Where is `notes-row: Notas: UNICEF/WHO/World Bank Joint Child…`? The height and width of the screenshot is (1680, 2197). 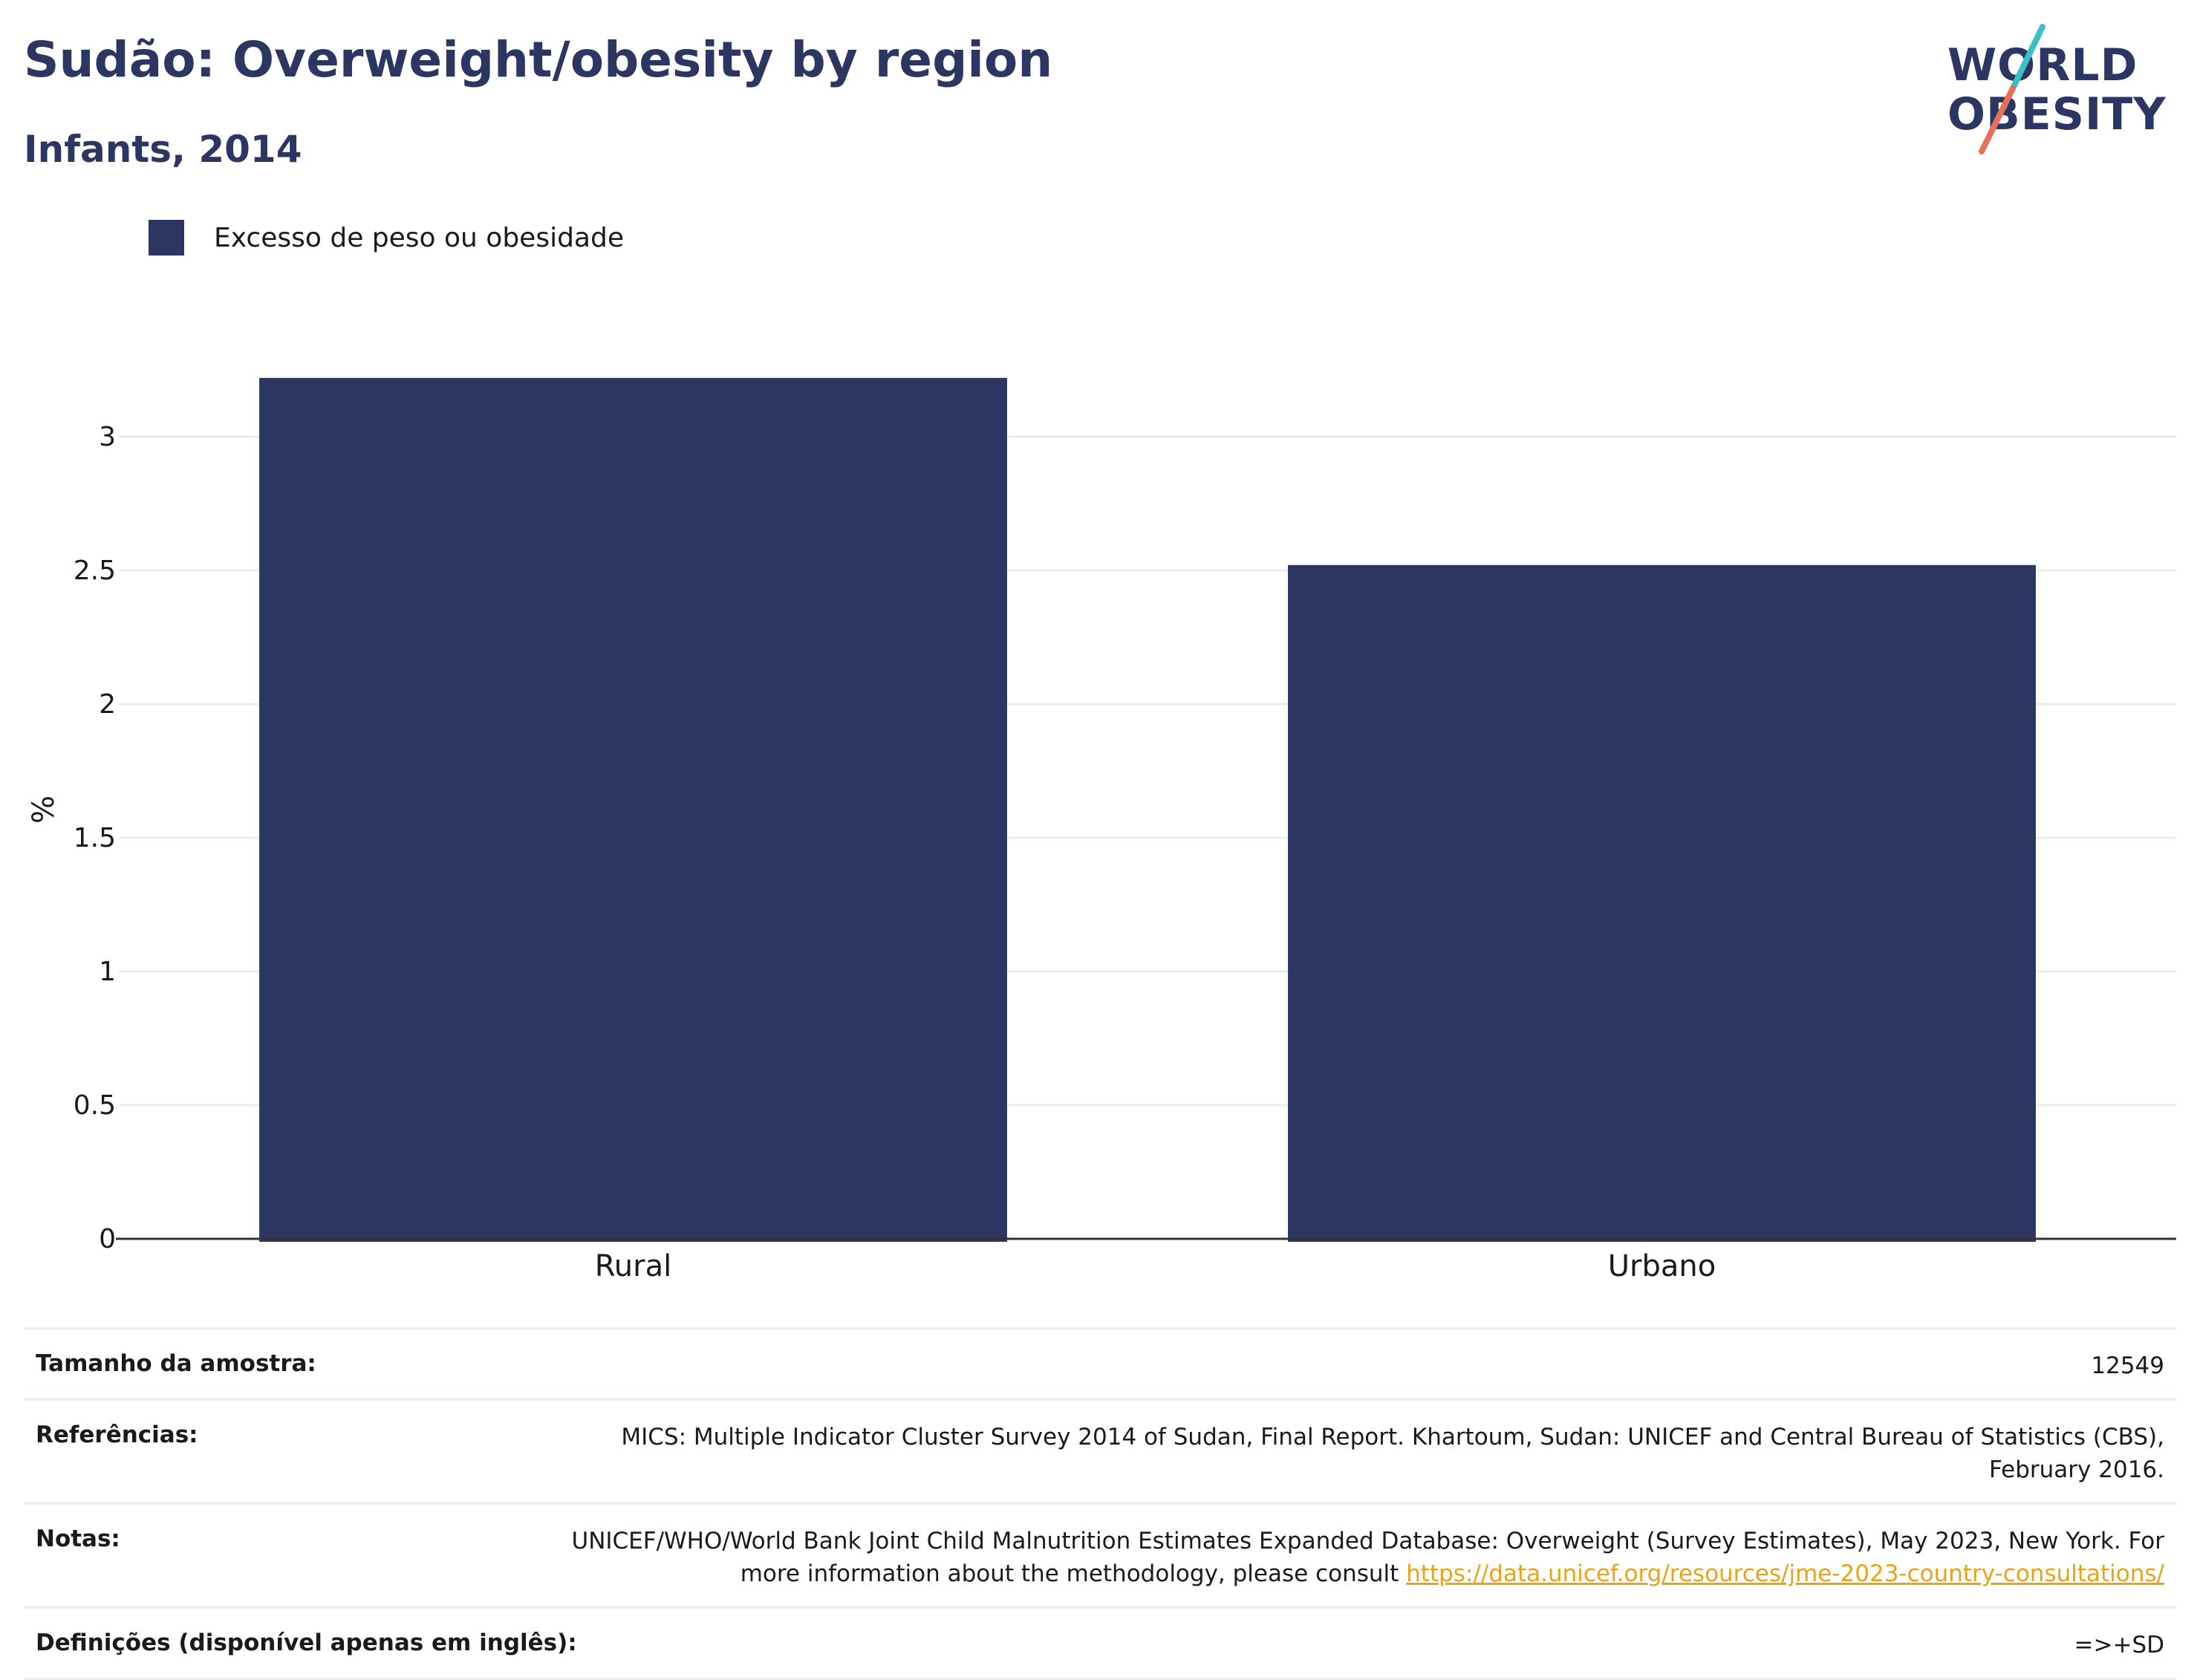
notes-row: Notas: UNICEF/WHO/World Bank Joint Child… is located at coordinates (1100, 1554).